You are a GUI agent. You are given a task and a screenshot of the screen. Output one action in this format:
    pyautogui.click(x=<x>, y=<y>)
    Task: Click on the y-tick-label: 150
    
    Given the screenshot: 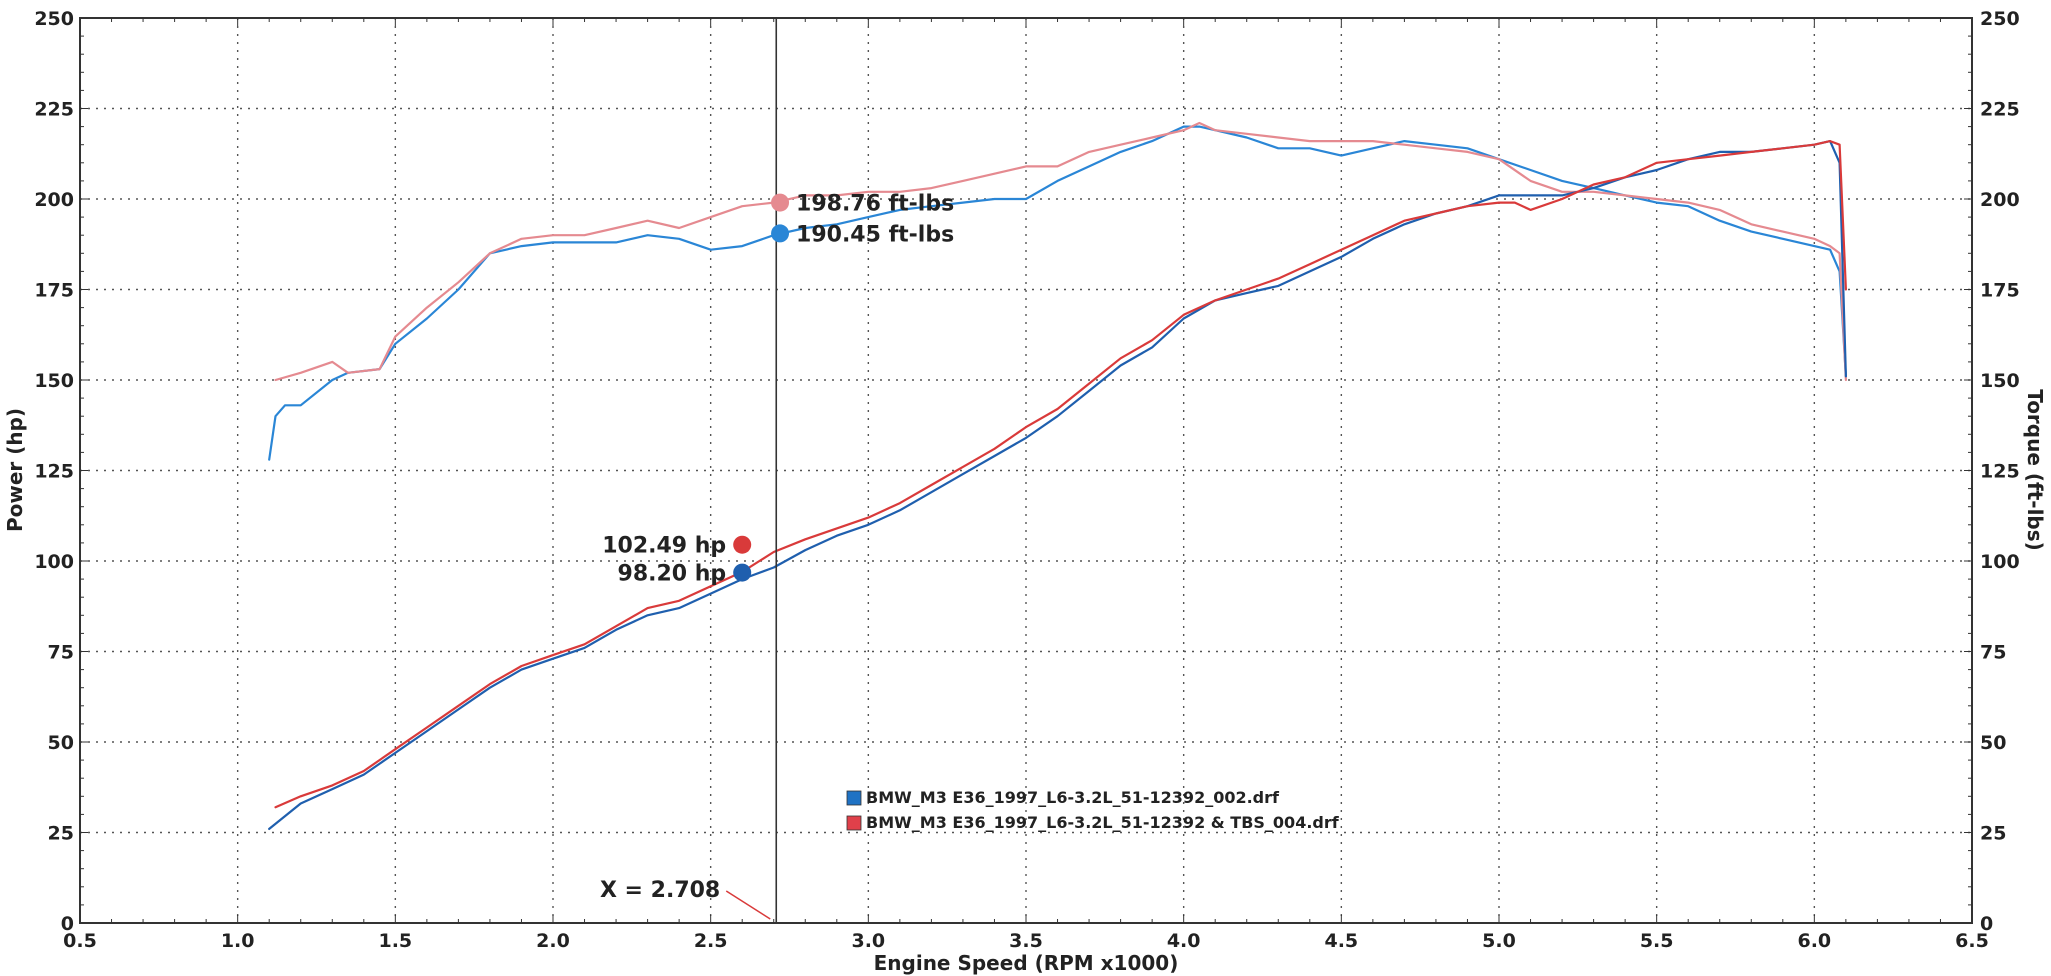 What is the action you would take?
    pyautogui.click(x=54, y=381)
    